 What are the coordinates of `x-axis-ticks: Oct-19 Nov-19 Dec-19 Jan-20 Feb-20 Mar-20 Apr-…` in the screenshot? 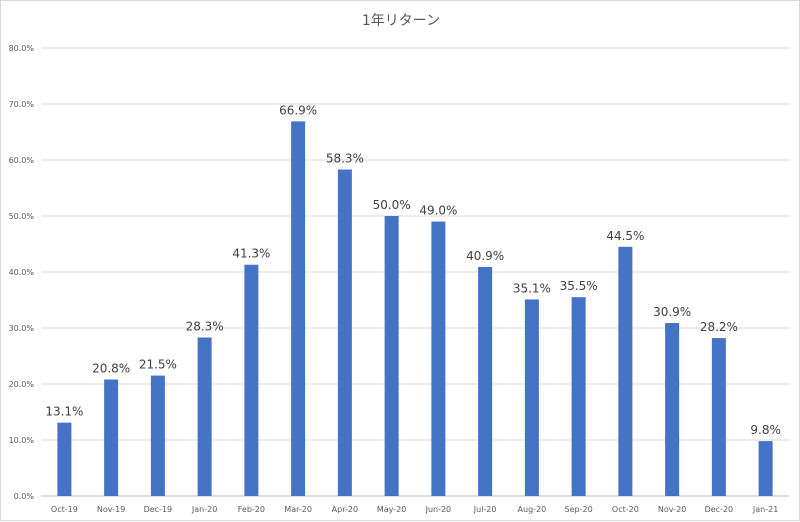 It's located at (414, 509).